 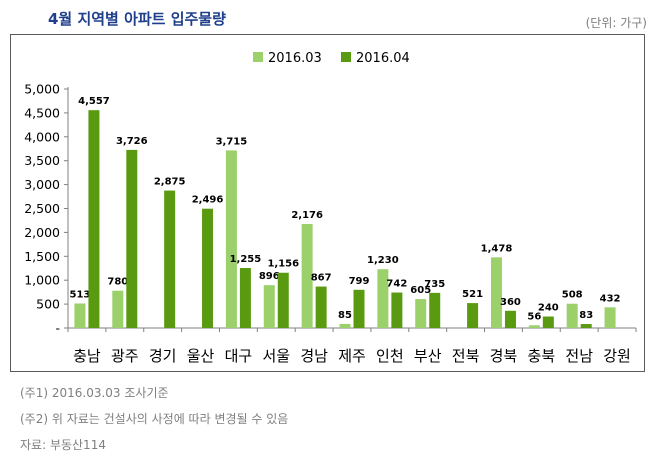 What do you see at coordinates (534, 316) in the screenshot?
I see `data-label-2016-03: 56` at bounding box center [534, 316].